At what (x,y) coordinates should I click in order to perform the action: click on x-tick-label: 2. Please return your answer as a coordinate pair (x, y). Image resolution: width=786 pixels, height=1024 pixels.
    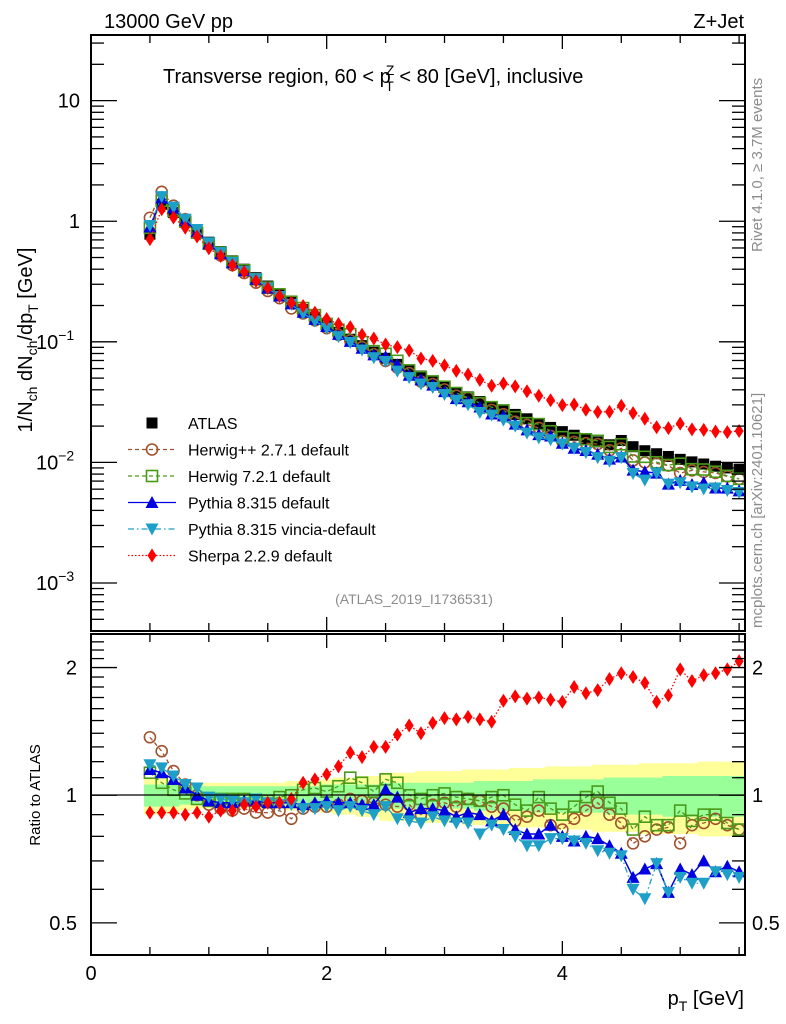
    Looking at the image, I should click on (326, 974).